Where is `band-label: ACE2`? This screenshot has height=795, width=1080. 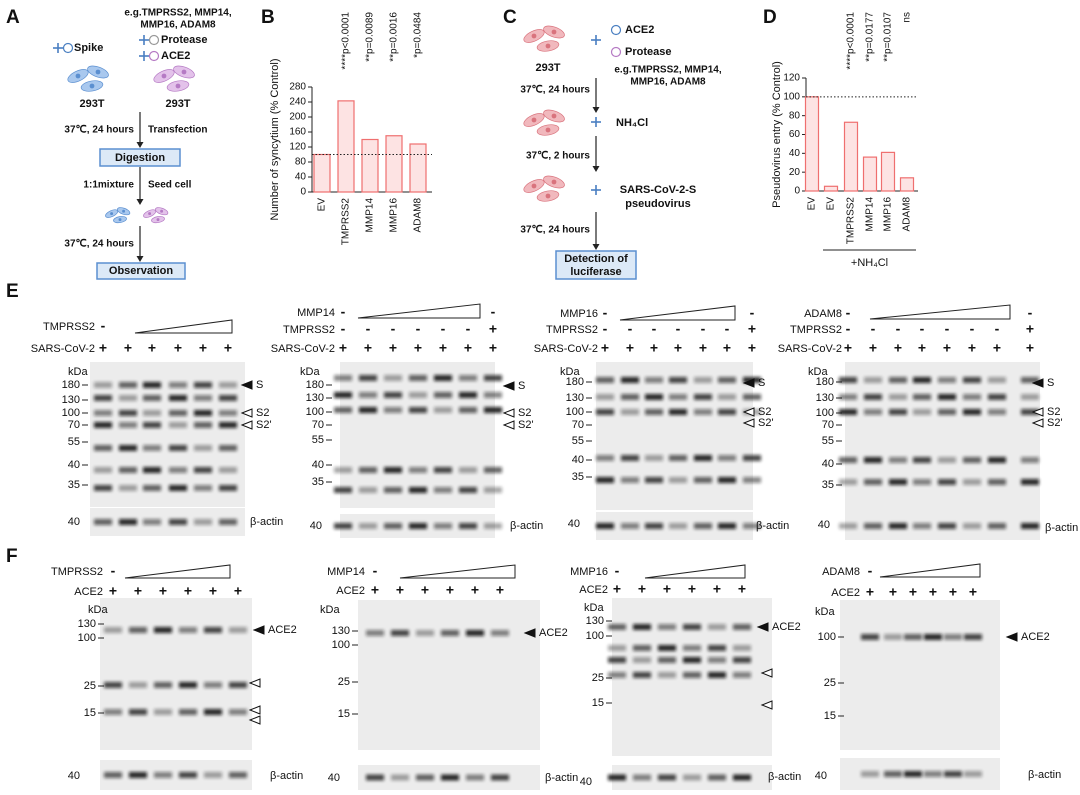 band-label: ACE2 is located at coordinates (282, 630).